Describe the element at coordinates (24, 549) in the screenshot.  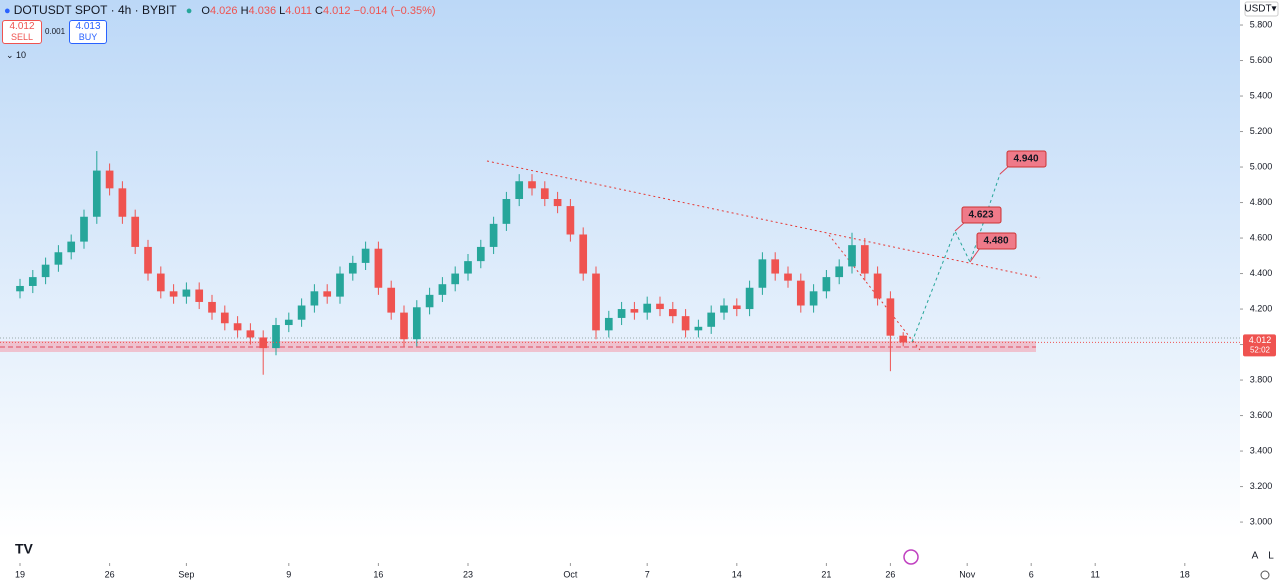
I see `logo: TV` at that location.